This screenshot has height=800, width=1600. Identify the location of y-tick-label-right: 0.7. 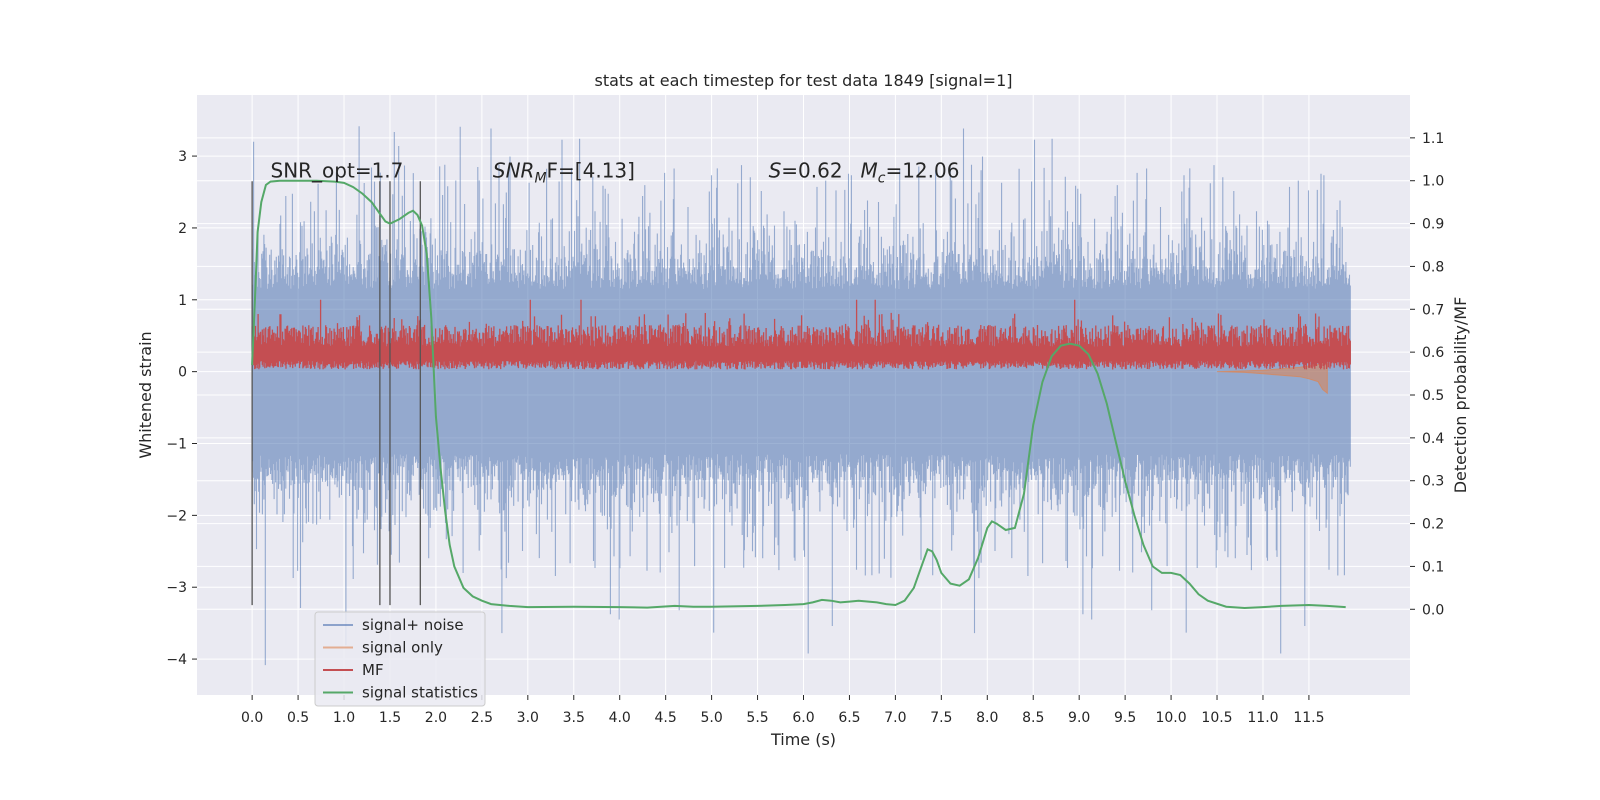
(1433, 310).